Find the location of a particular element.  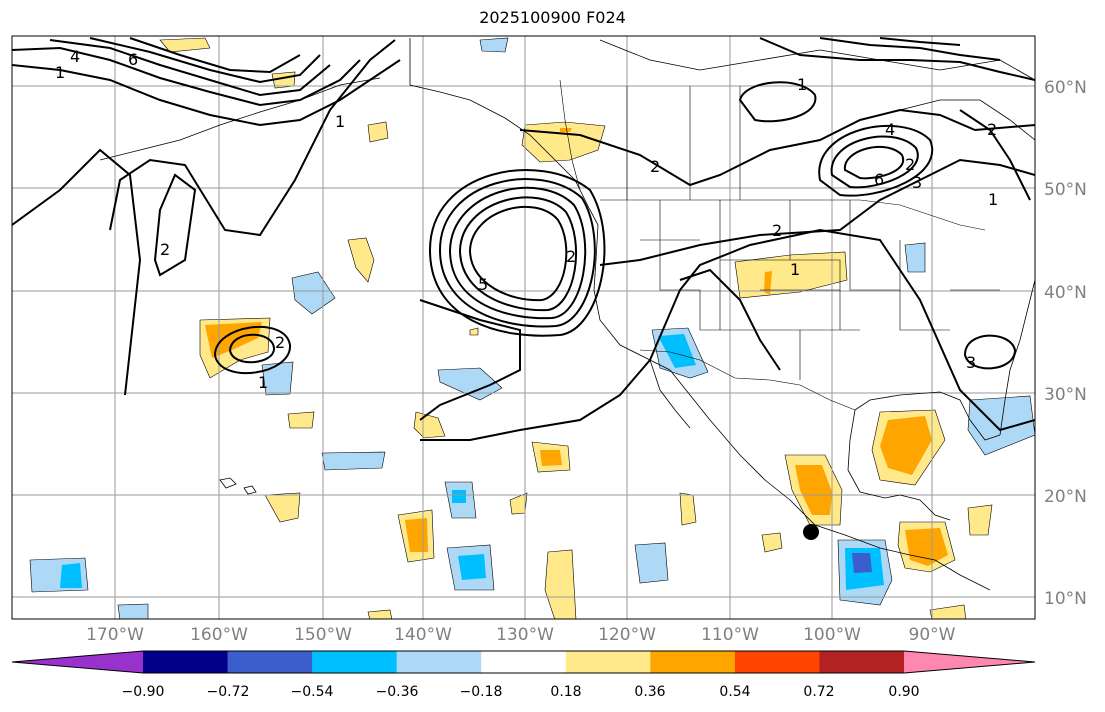

colorbar-tick-label: 0.72 is located at coordinates (819, 692).